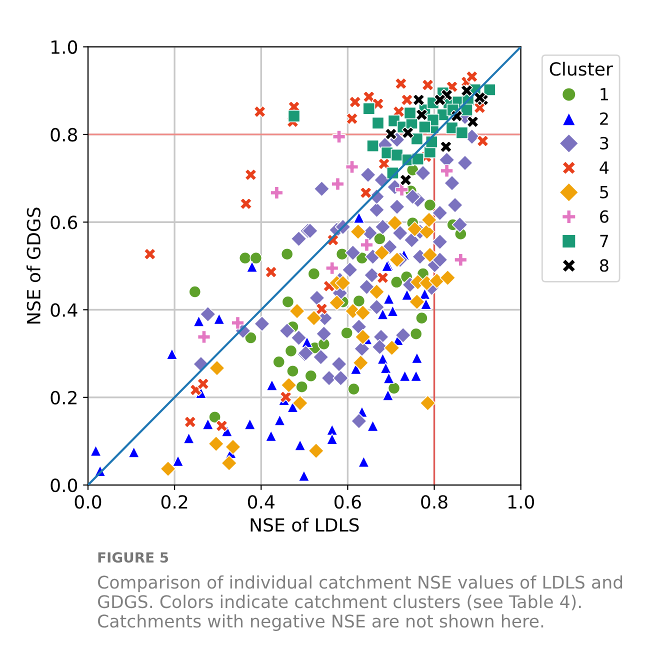 The height and width of the screenshot is (669, 647). Describe the element at coordinates (604, 265) in the screenshot. I see `legend-label: 8` at that location.